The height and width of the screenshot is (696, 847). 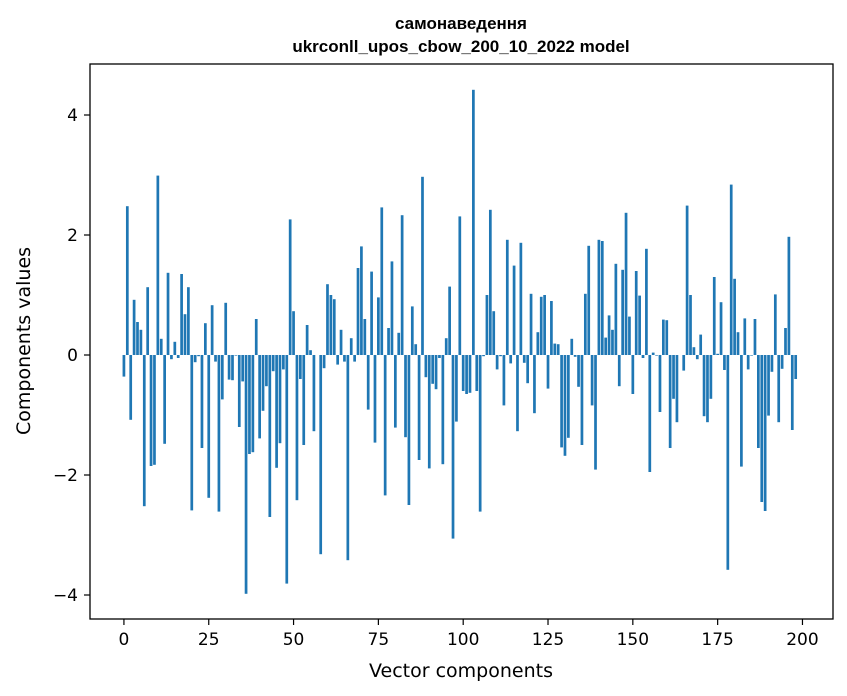 What do you see at coordinates (802, 640) in the screenshot?
I see `x-tick-label: 200` at bounding box center [802, 640].